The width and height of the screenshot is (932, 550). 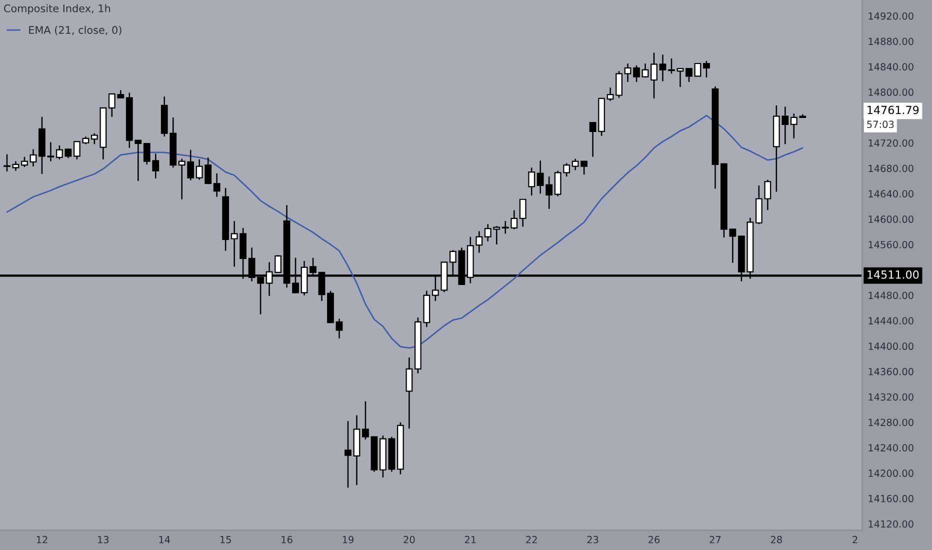 I want to click on x-tick-label: 23, so click(x=592, y=540).